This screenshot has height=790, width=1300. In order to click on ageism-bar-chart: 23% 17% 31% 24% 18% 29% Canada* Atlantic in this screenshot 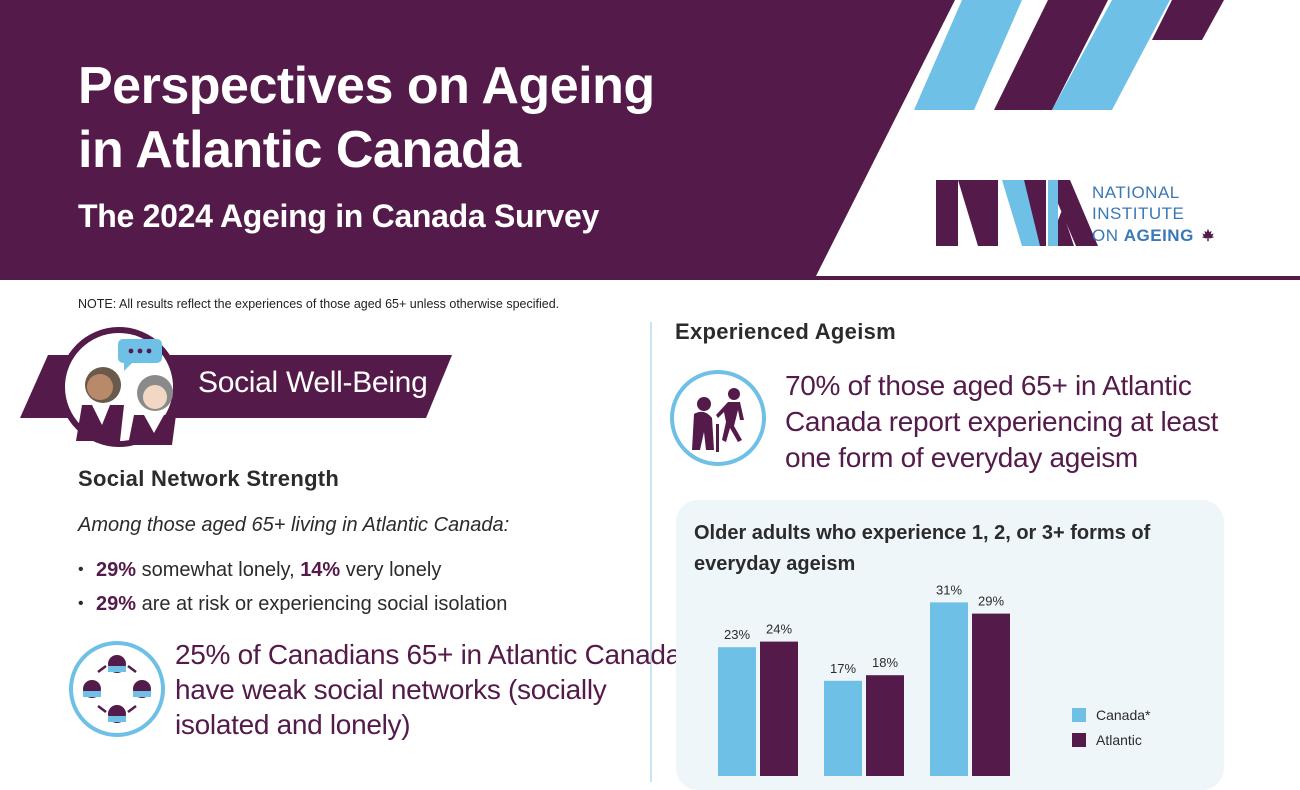, I will do `click(934, 679)`.